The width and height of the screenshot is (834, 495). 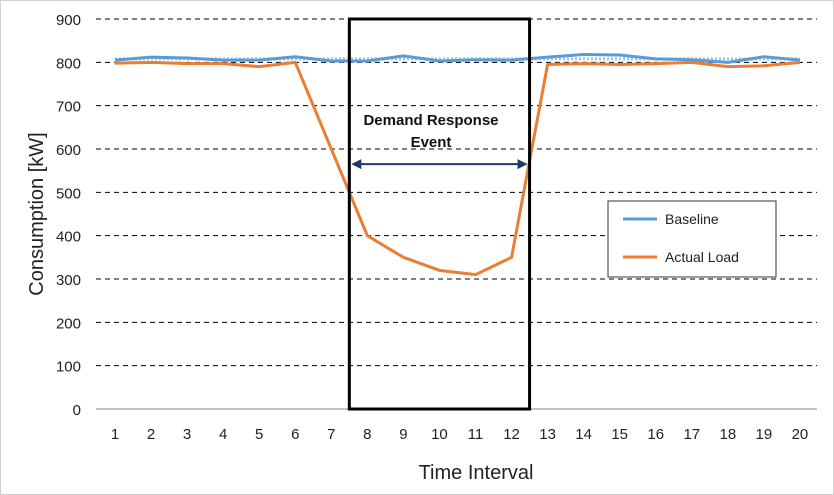 What do you see at coordinates (800, 434) in the screenshot?
I see `x-tick-label: 20` at bounding box center [800, 434].